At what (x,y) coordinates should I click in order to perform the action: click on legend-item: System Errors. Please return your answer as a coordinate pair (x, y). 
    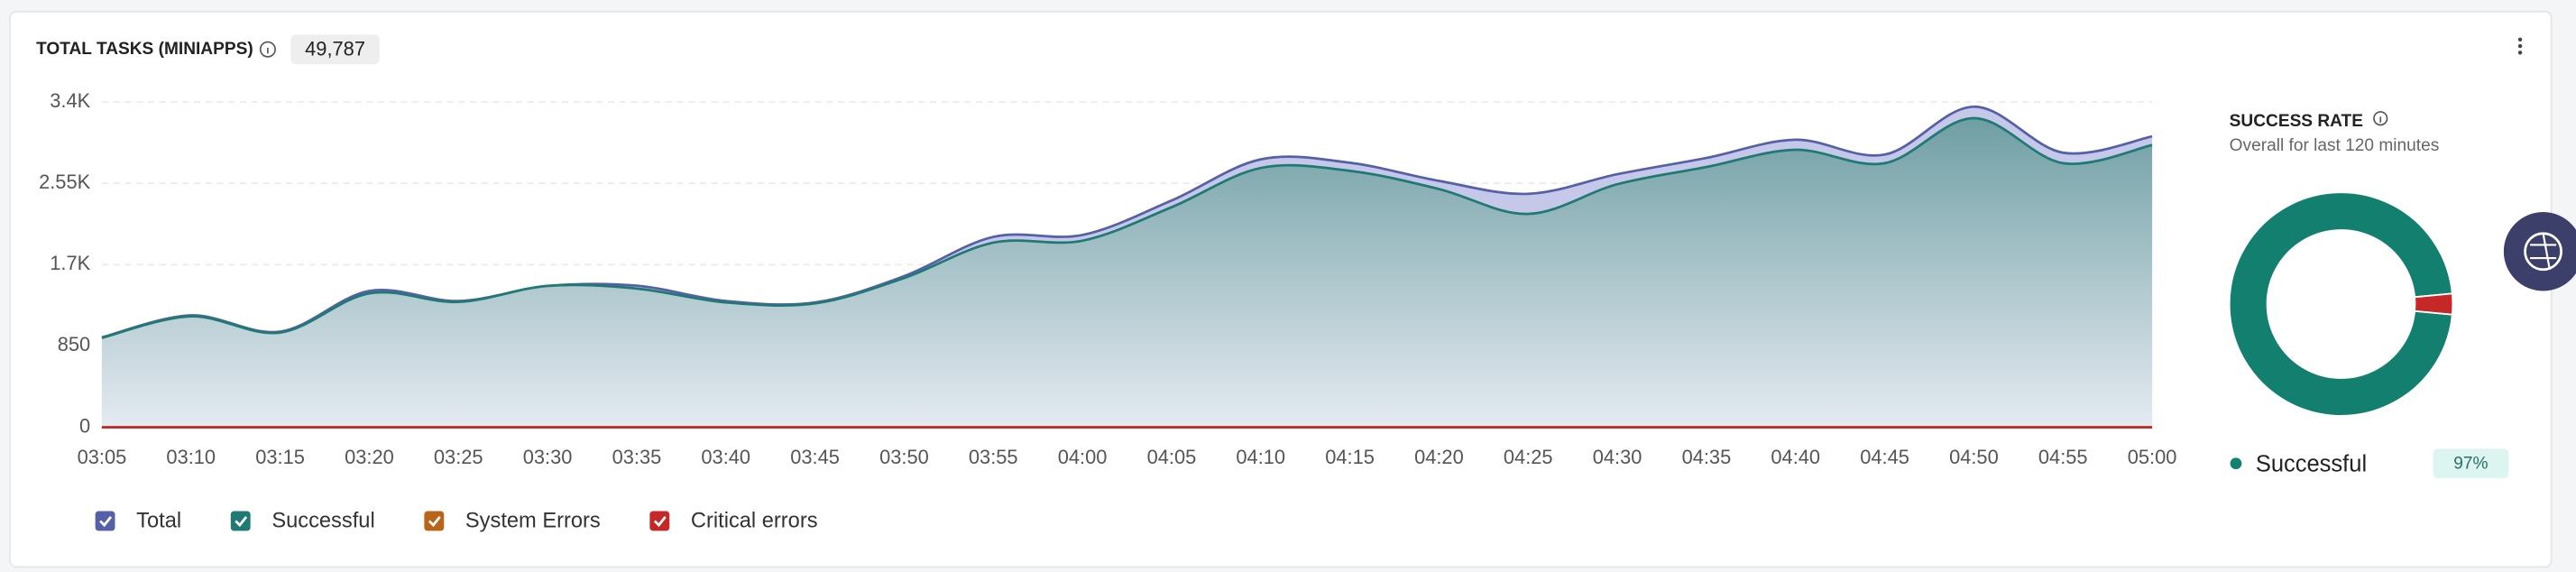
    Looking at the image, I should click on (513, 521).